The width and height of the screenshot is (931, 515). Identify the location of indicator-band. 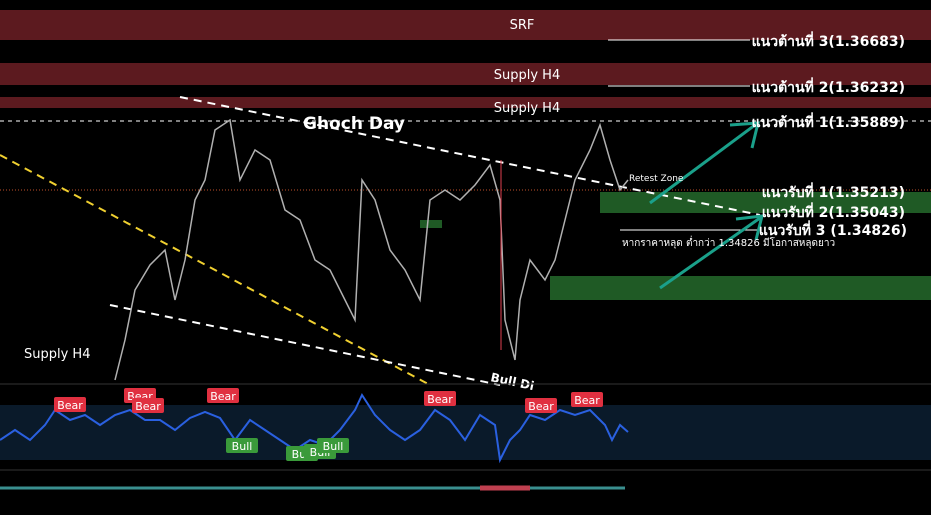
(465, 432).